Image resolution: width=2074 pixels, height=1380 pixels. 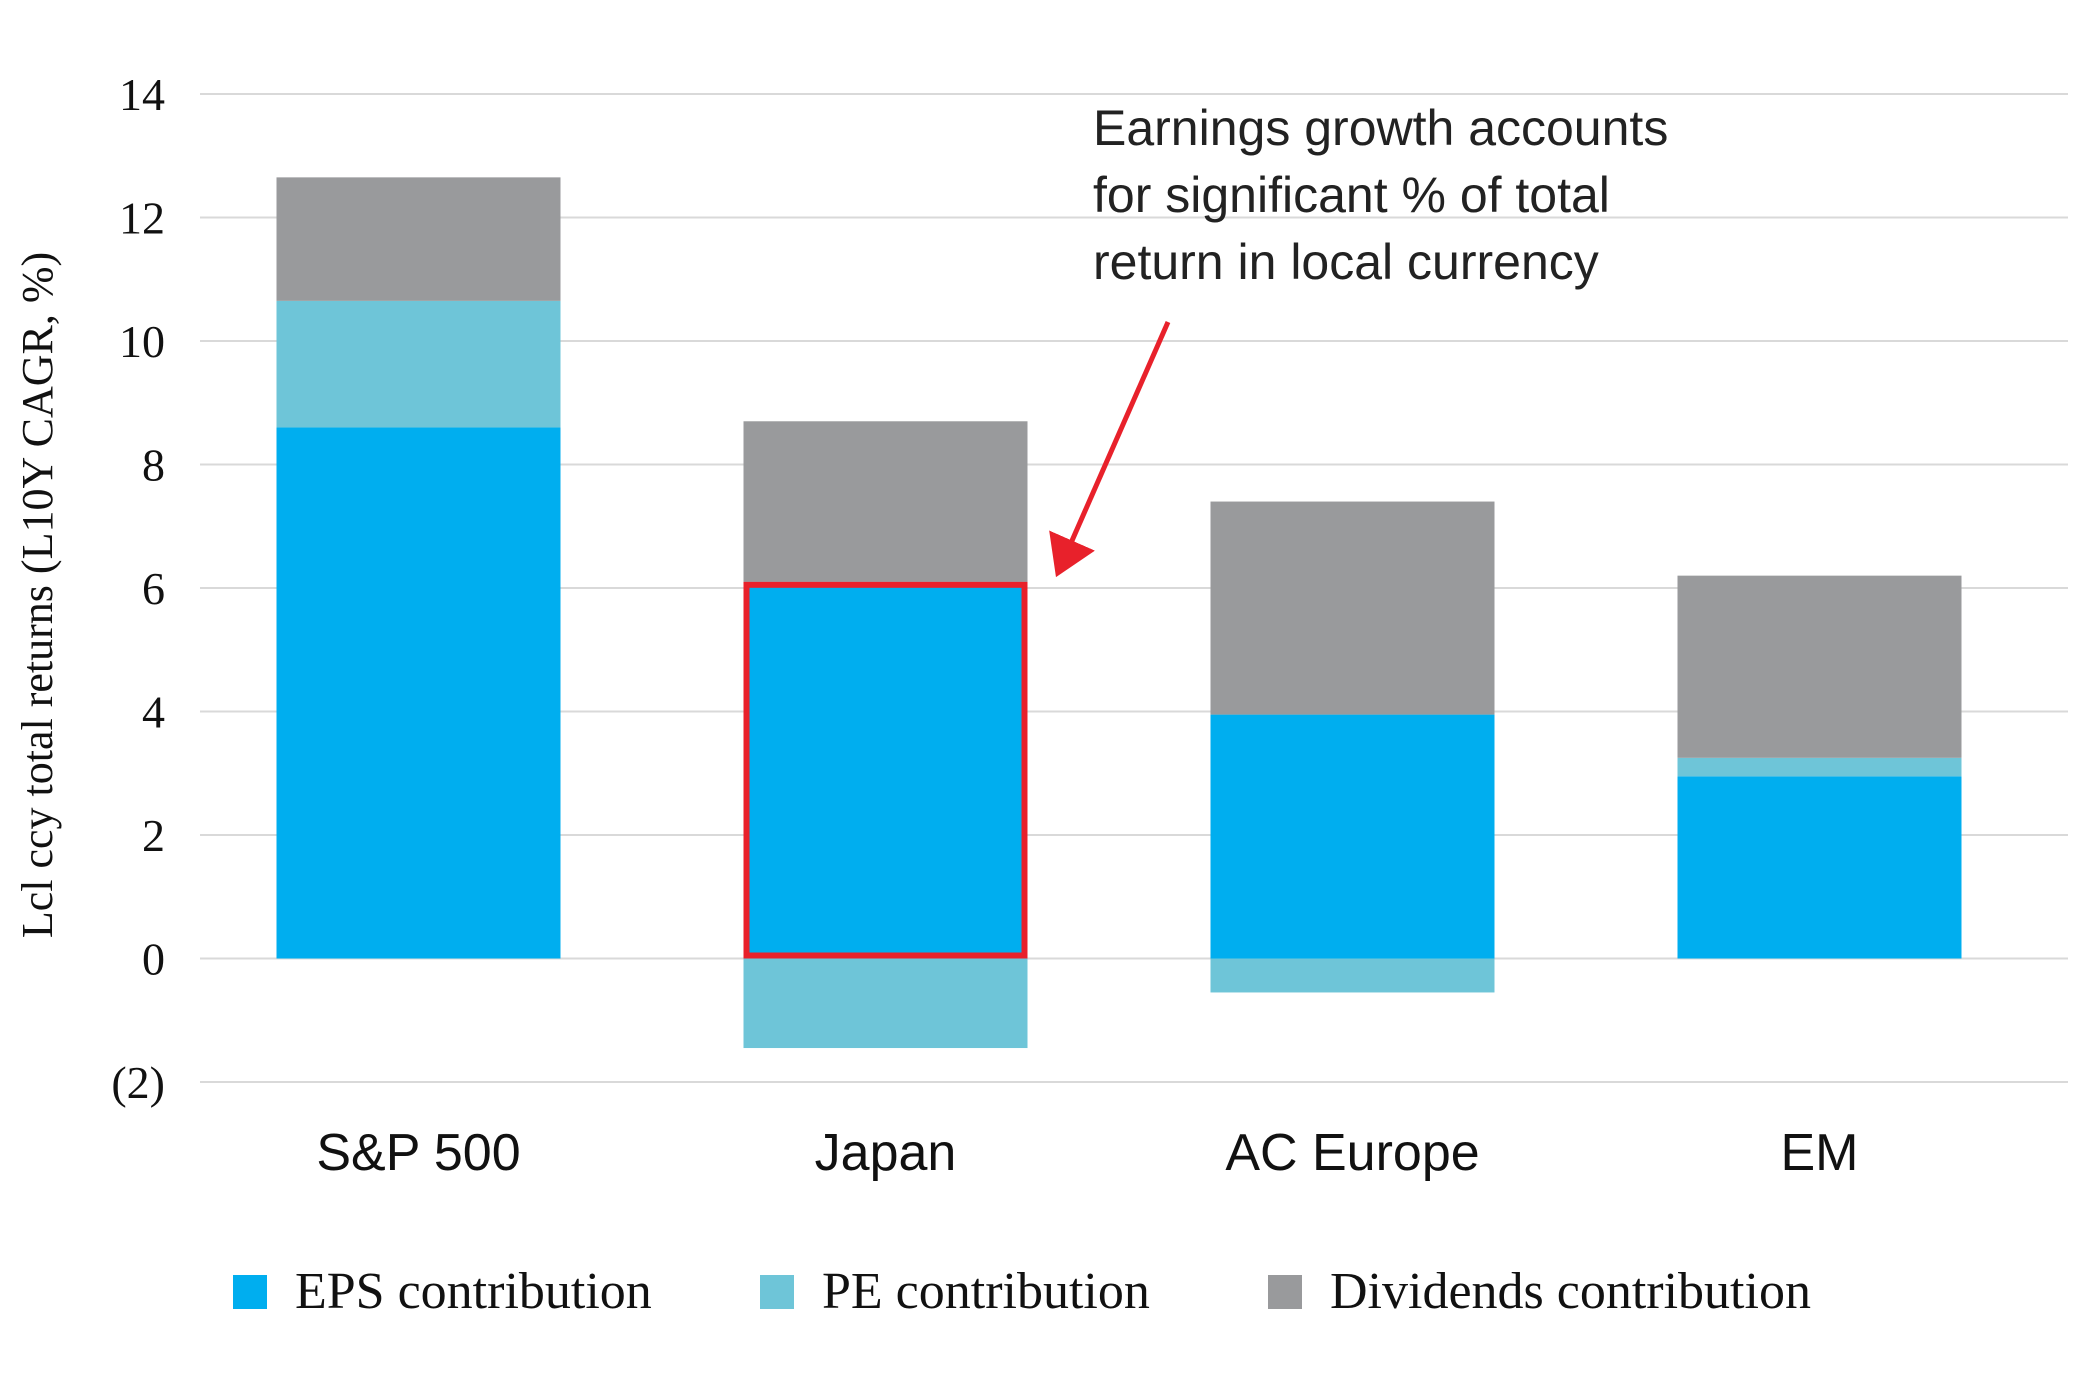 What do you see at coordinates (1820, 1153) in the screenshot?
I see `x-tick-label: EM` at bounding box center [1820, 1153].